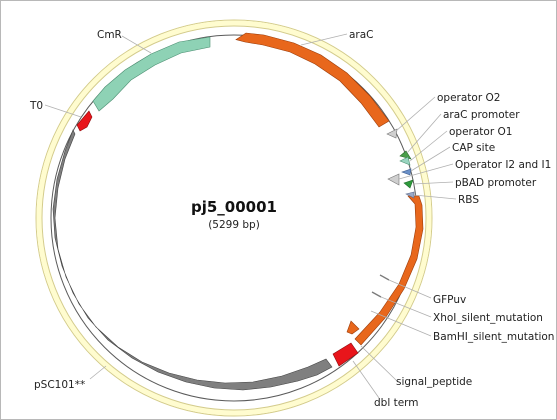  Describe the element at coordinates (496, 183) in the screenshot. I see `label-pbad-promoter: pBAD promoter` at that location.